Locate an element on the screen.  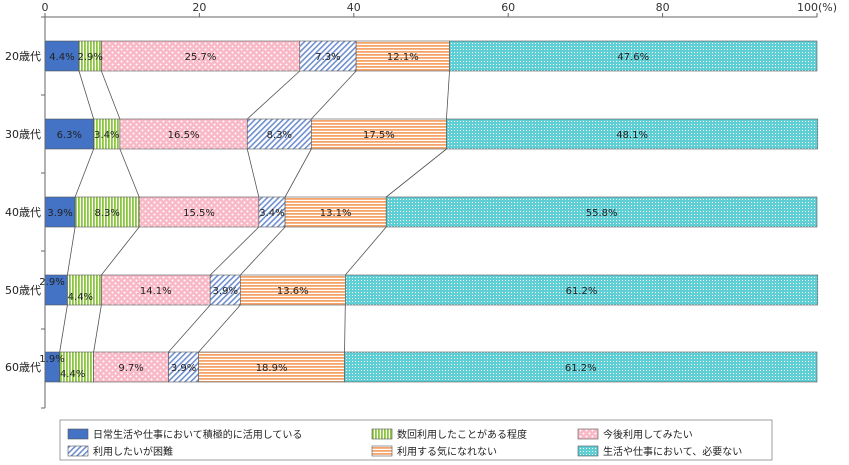
data-label: 55.8% is located at coordinates (602, 213).